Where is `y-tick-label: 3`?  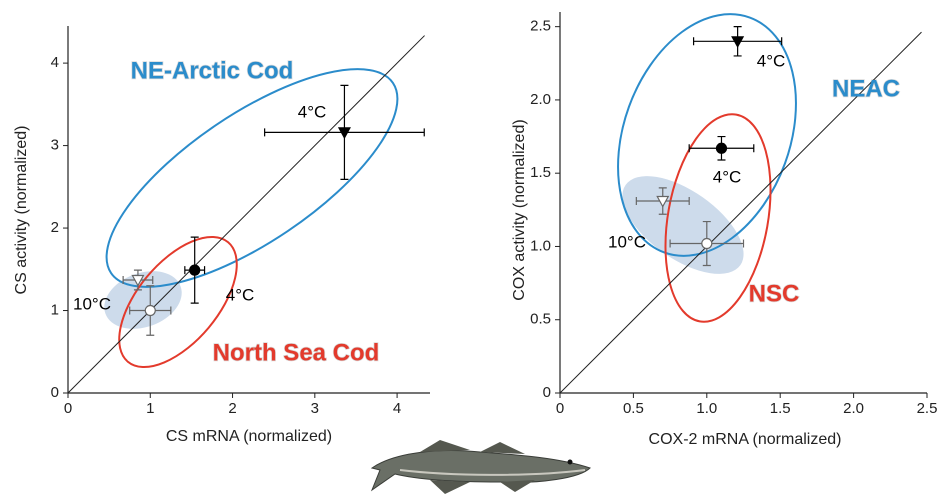
y-tick-label: 3 is located at coordinates (55, 145).